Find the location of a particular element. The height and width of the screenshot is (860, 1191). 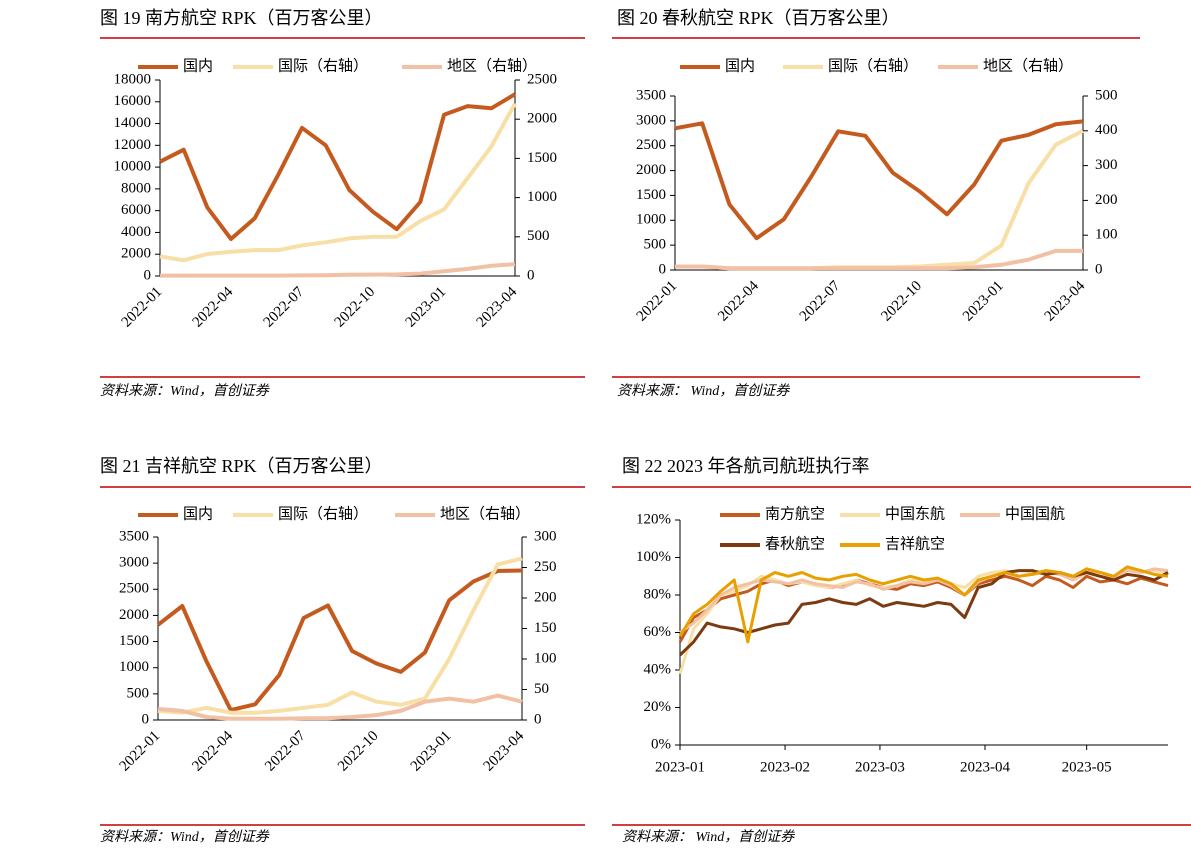

x-tick-label: 2023-05 is located at coordinates (1087, 767).